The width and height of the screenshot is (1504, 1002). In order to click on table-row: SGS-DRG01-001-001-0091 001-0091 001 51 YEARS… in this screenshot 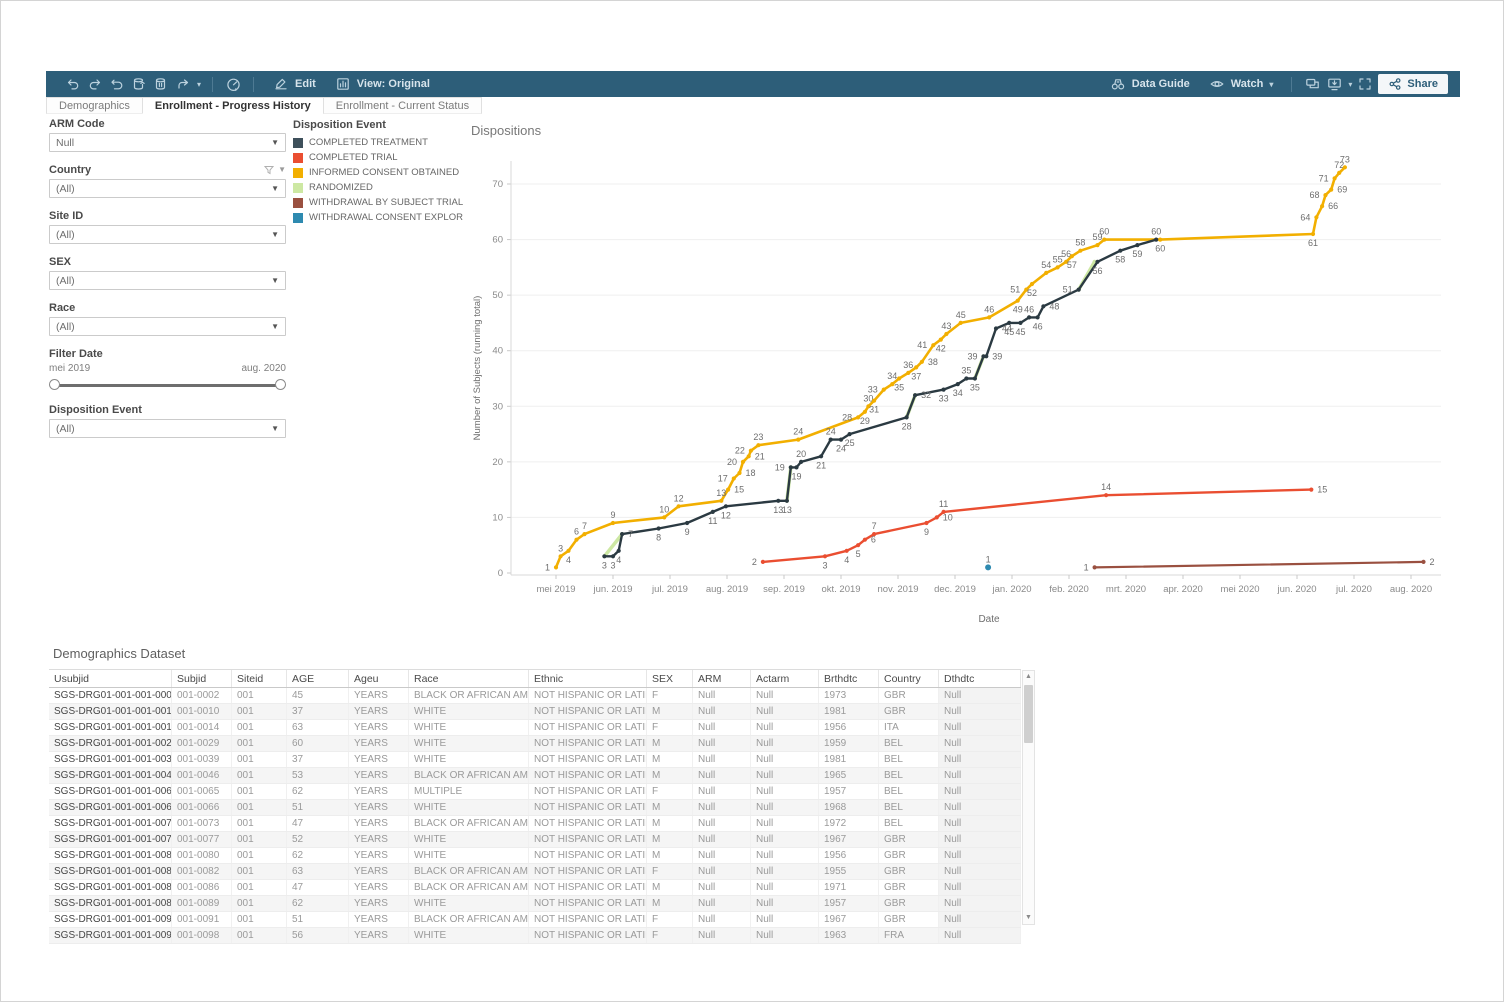, I will do `click(535, 920)`.